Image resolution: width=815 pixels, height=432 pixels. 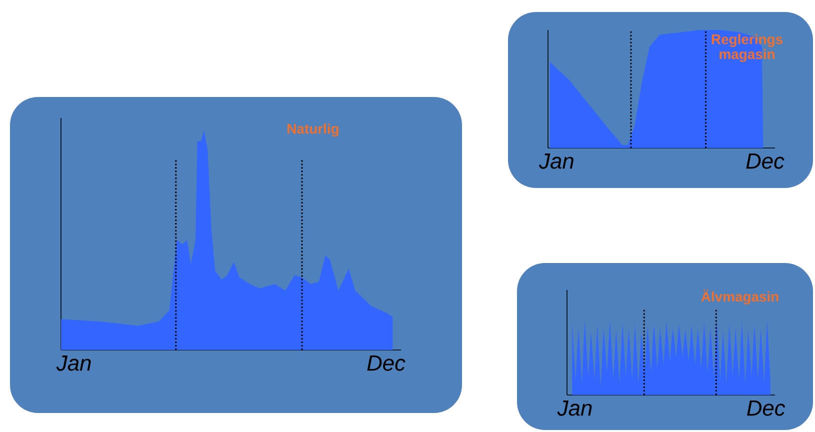 I want to click on chart-title: Älvmagasin, so click(x=739, y=297).